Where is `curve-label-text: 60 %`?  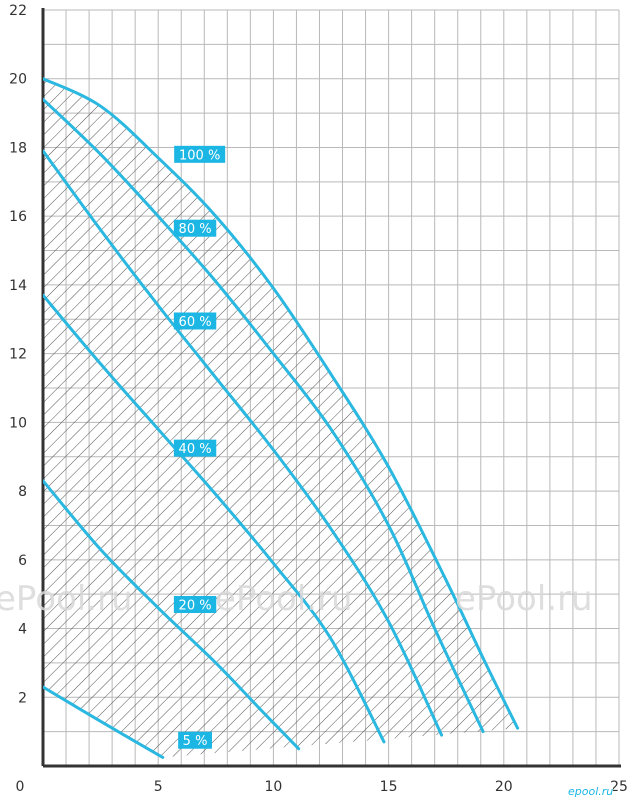 curve-label-text: 60 % is located at coordinates (195, 322).